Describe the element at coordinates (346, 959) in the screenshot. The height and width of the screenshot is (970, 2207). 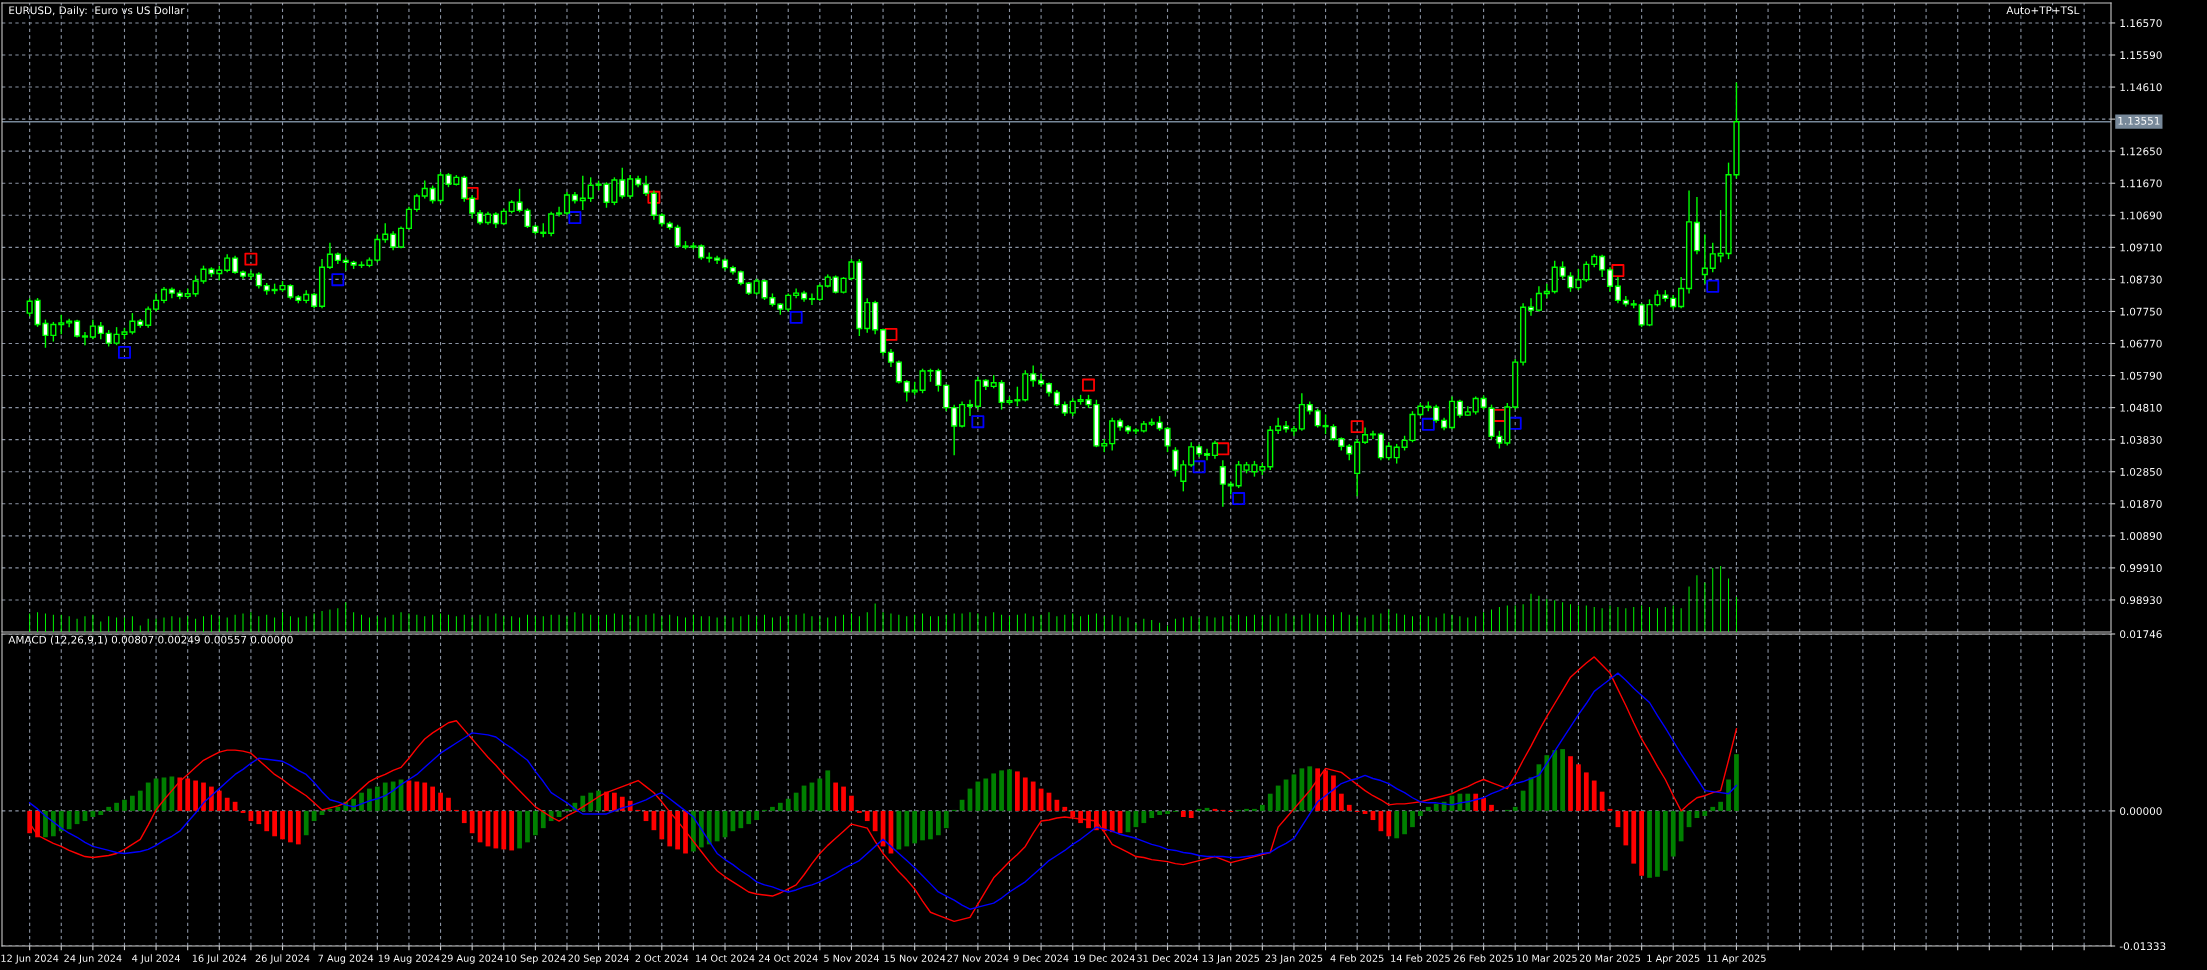
I see `x-tick-label: 7 Aug 2024` at that location.